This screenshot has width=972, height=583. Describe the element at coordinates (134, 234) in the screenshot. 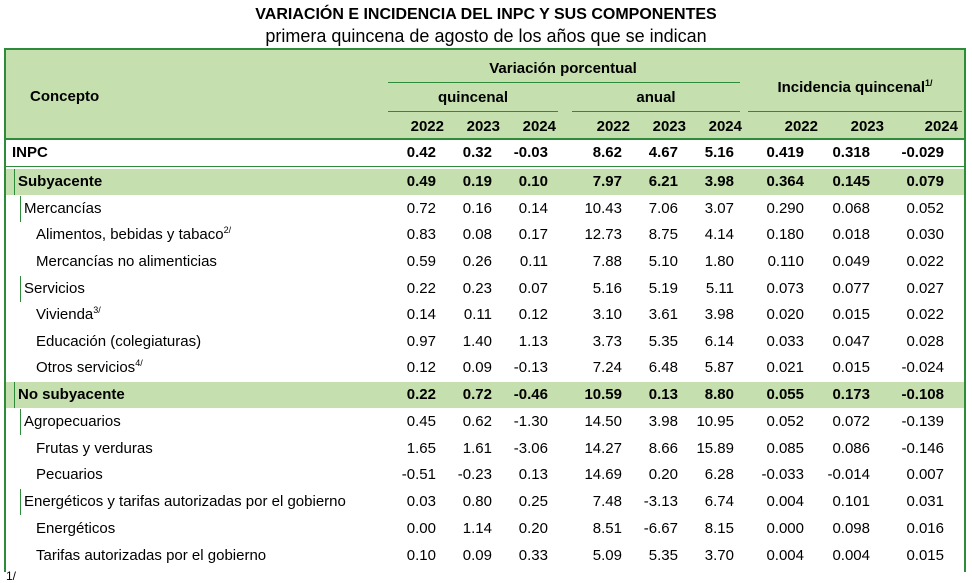

I see `row-label: Alimentos, bebidas y tabaco2/` at that location.